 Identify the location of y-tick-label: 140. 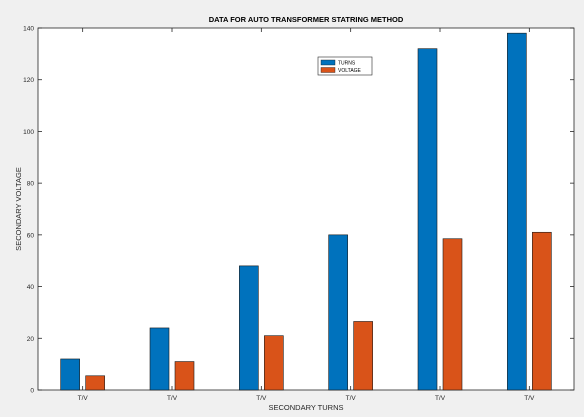
(28, 29).